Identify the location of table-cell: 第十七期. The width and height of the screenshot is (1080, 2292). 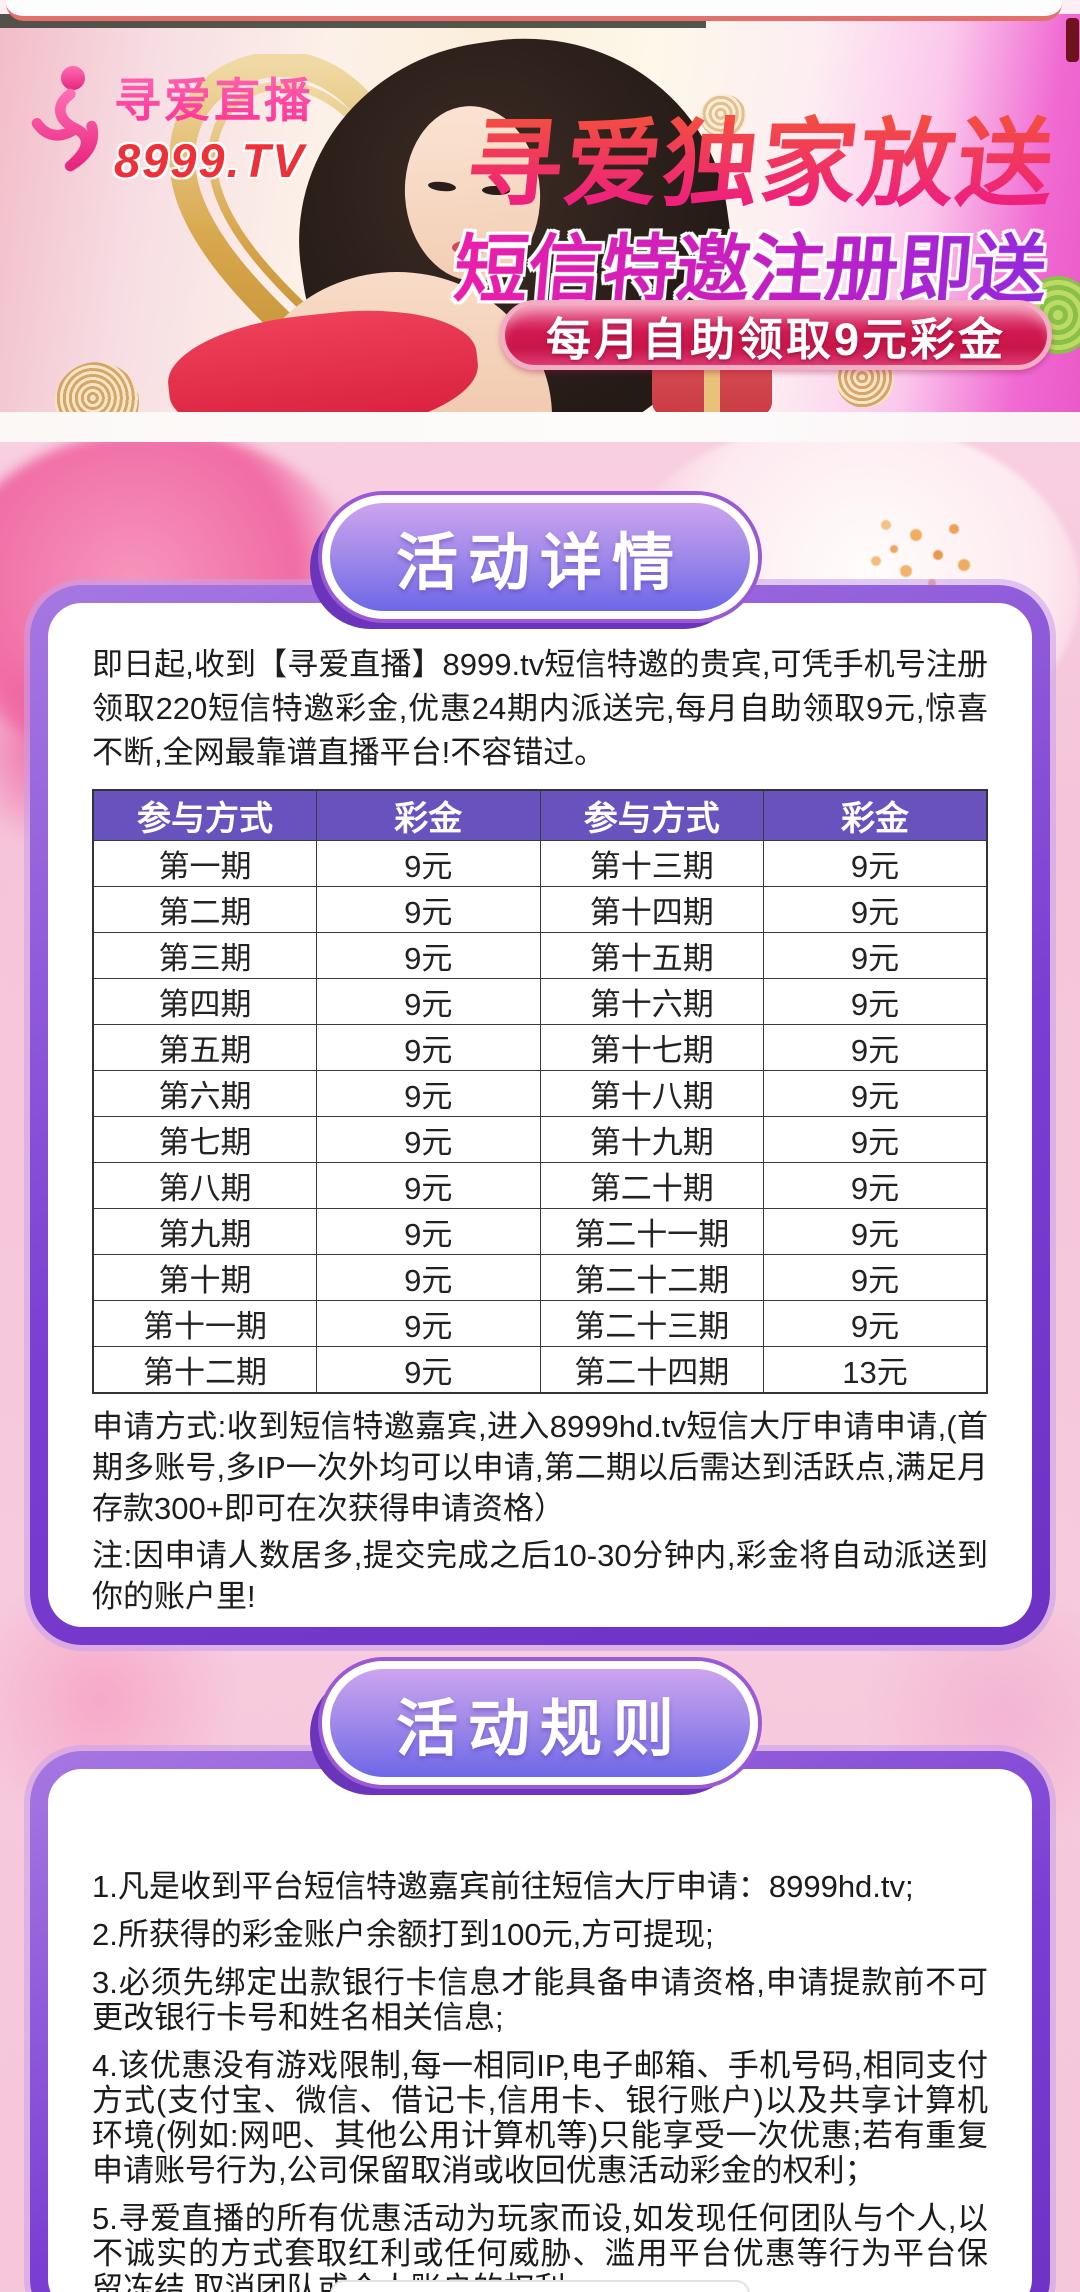
(651, 1047).